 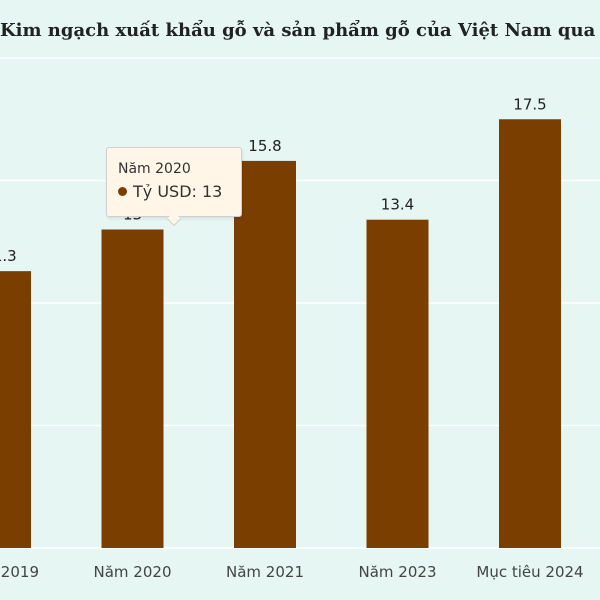 I want to click on data-label: 15.8, so click(x=264, y=146).